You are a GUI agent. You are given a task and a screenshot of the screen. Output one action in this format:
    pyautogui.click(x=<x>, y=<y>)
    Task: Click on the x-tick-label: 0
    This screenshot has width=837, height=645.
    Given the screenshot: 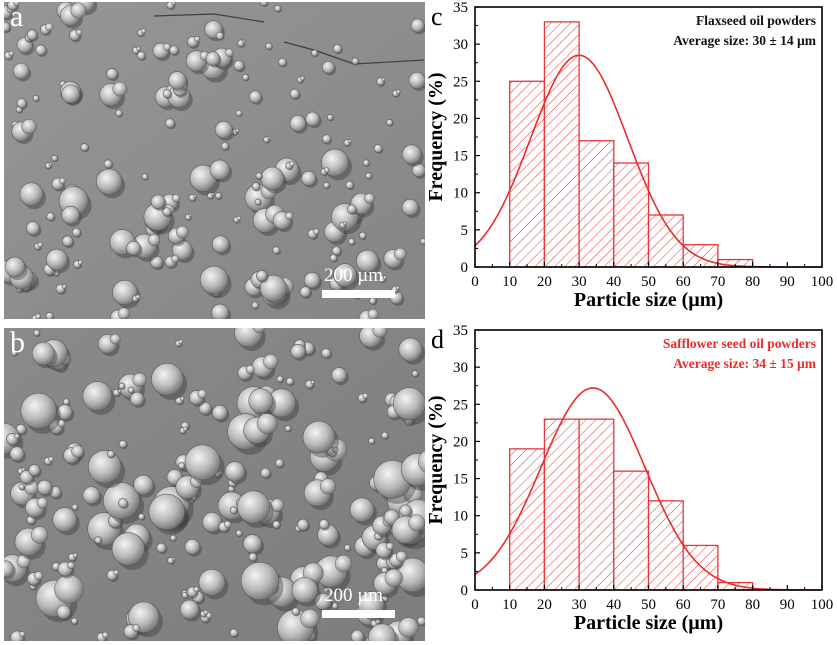 What is the action you would take?
    pyautogui.click(x=475, y=282)
    